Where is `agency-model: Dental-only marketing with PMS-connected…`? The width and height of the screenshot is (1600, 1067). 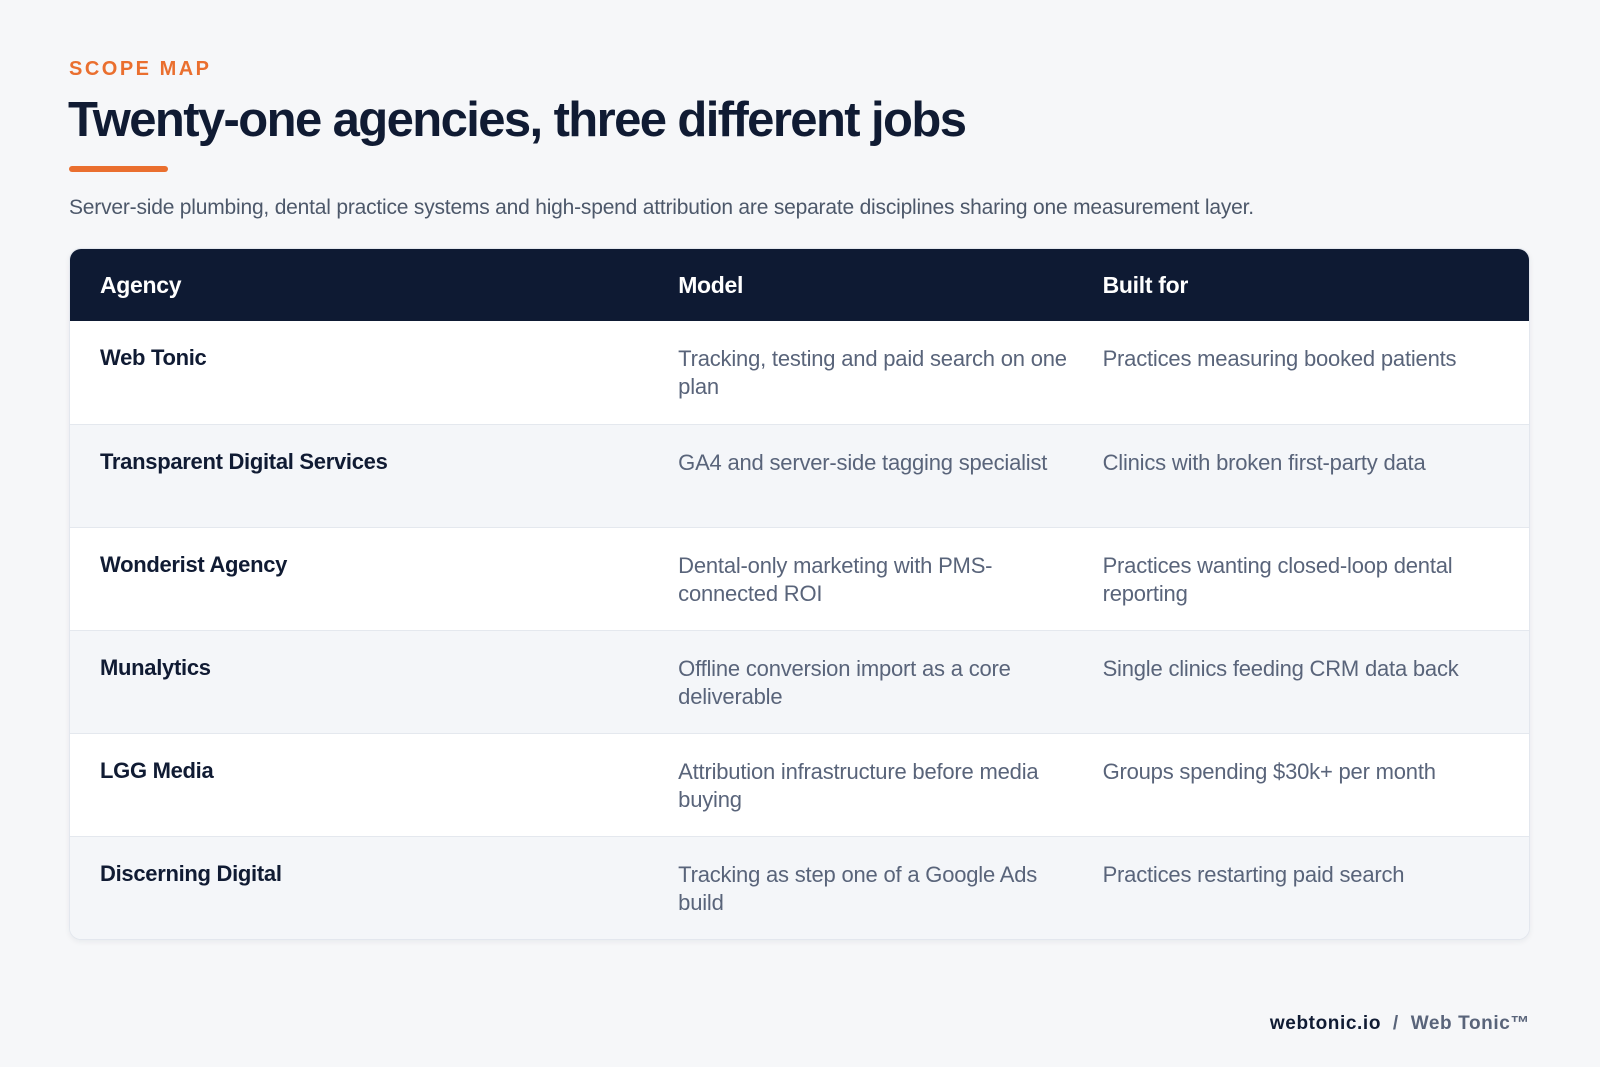 agency-model: Dental-only marketing with PMS-connected… is located at coordinates (835, 579).